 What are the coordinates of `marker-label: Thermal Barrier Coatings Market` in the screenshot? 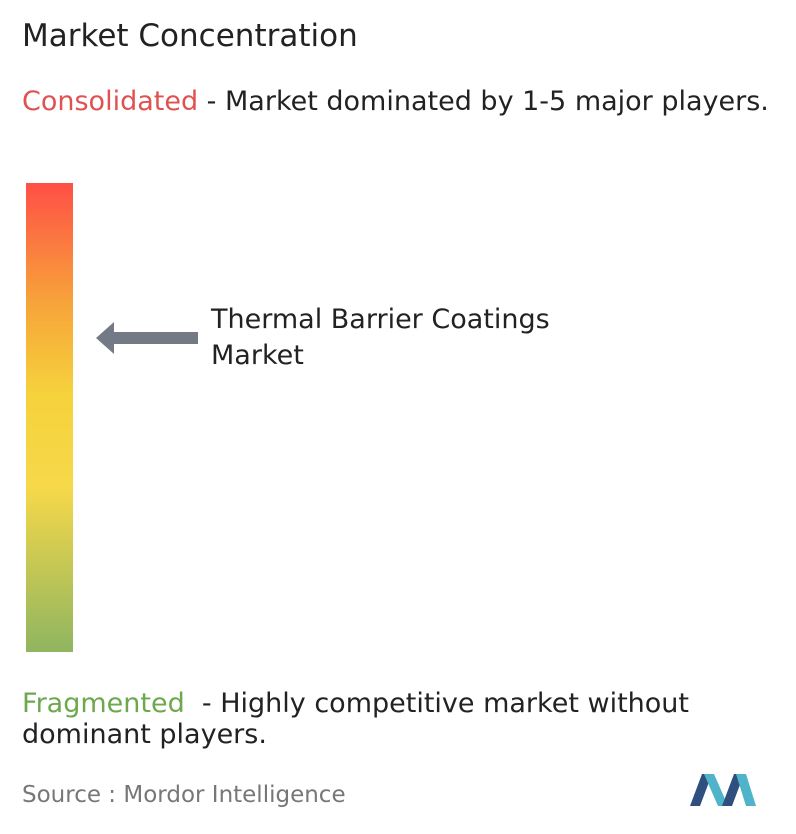 It's located at (380, 337).